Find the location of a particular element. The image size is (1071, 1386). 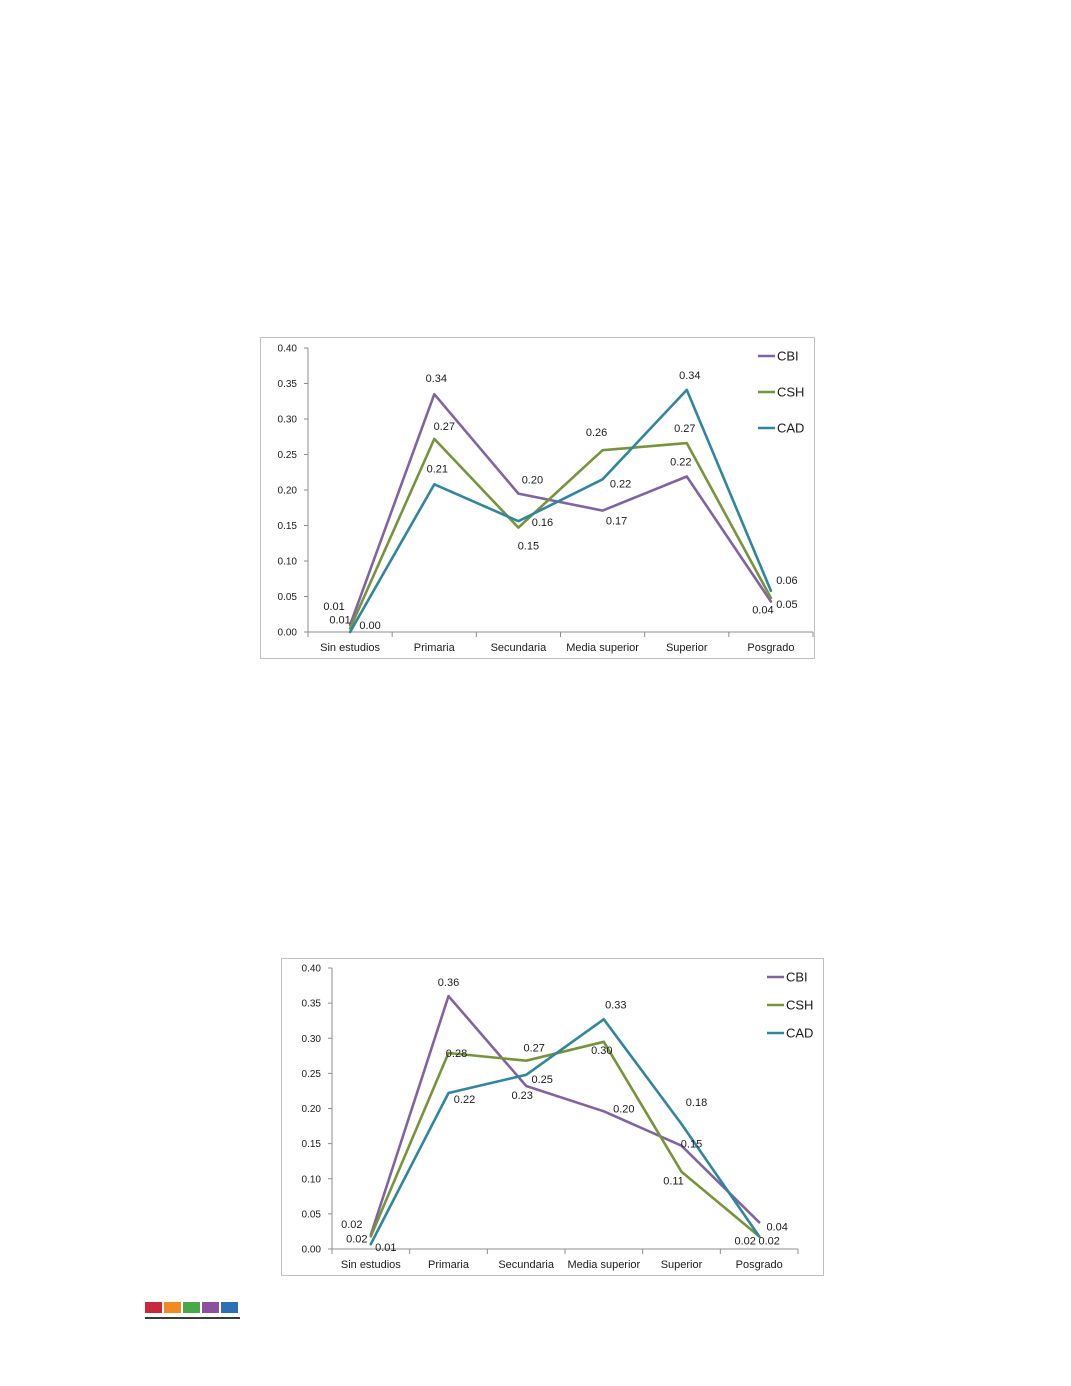

data-label-cbi: 0.23 is located at coordinates (521, 1096).